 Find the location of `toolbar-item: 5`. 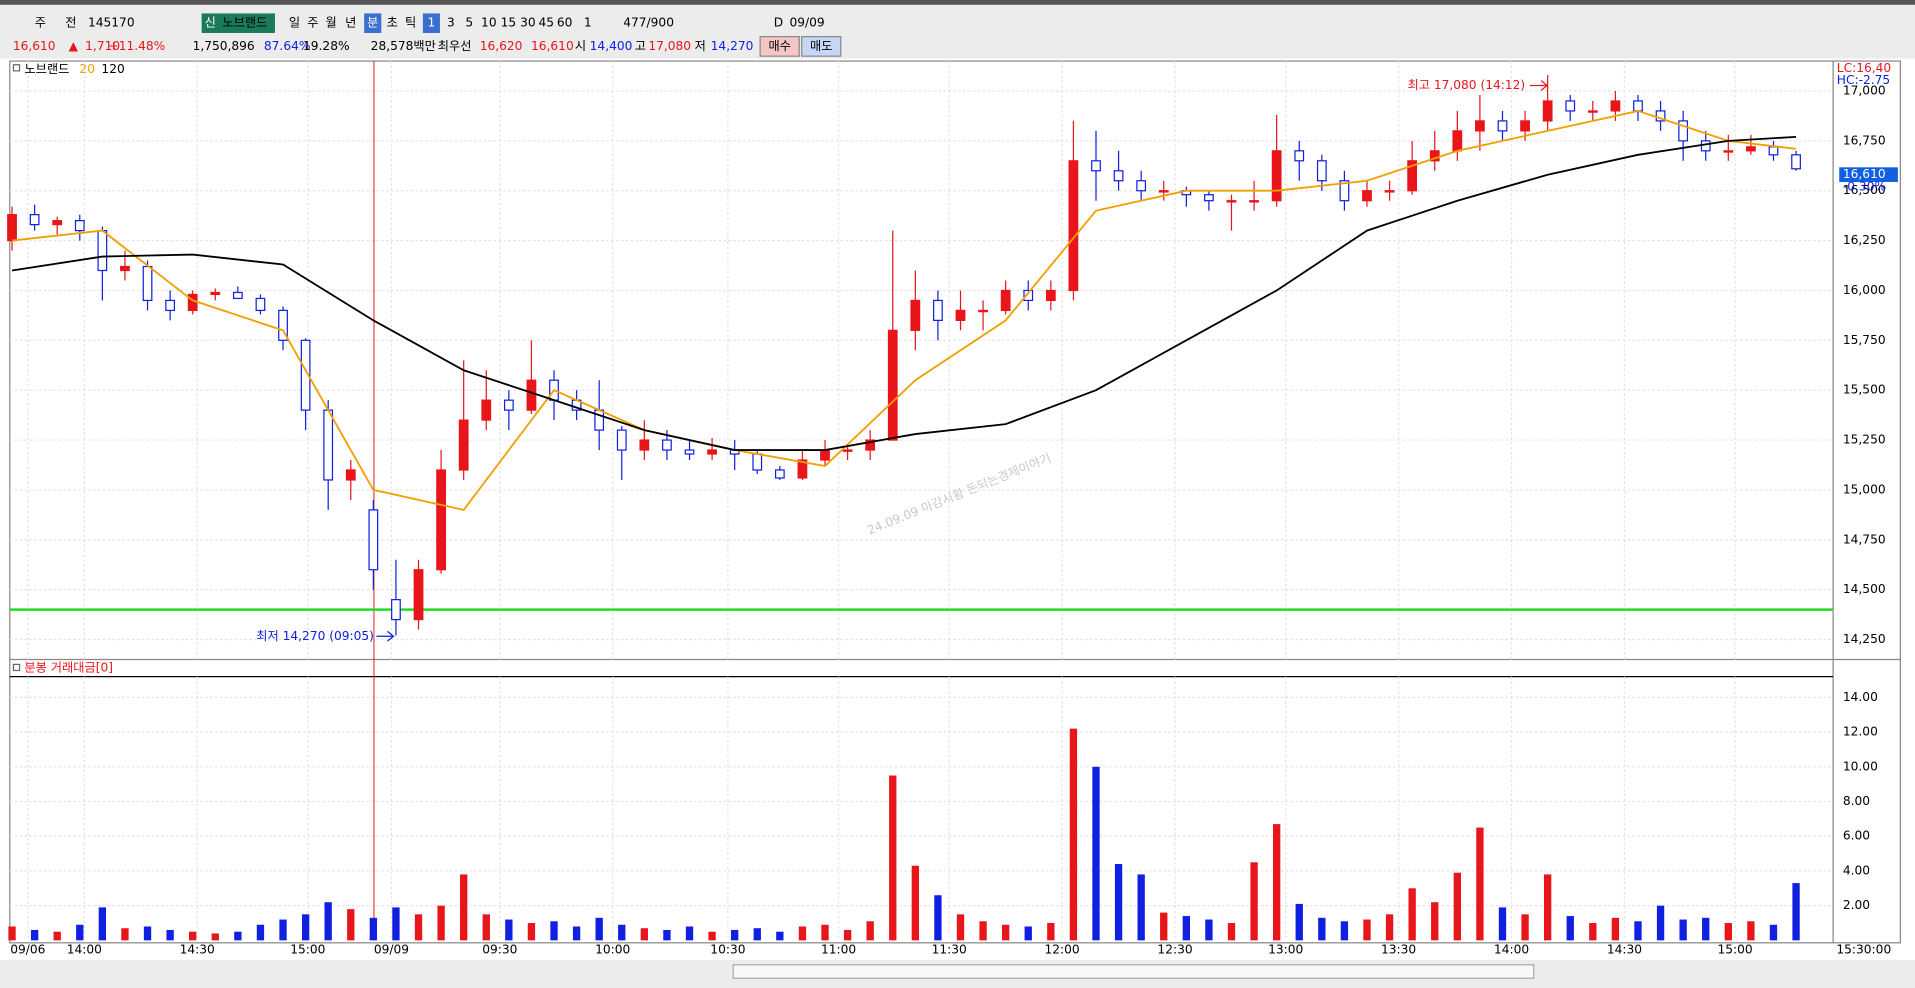

toolbar-item: 5 is located at coordinates (469, 23).